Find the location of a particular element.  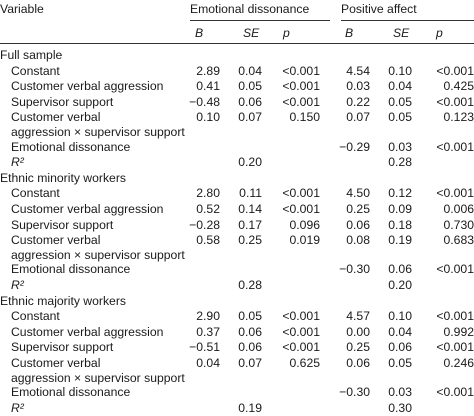

cell-ed-se: 0.17 is located at coordinates (250, 224).